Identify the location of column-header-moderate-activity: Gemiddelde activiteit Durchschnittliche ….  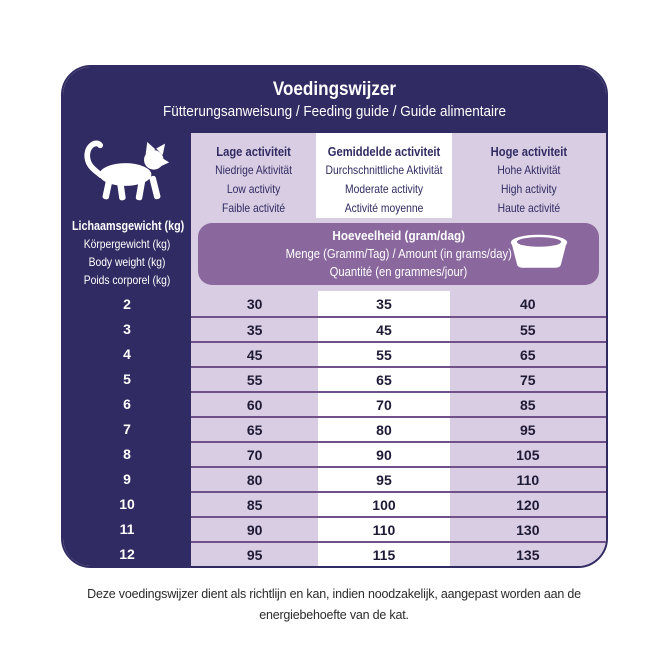
(384, 175).